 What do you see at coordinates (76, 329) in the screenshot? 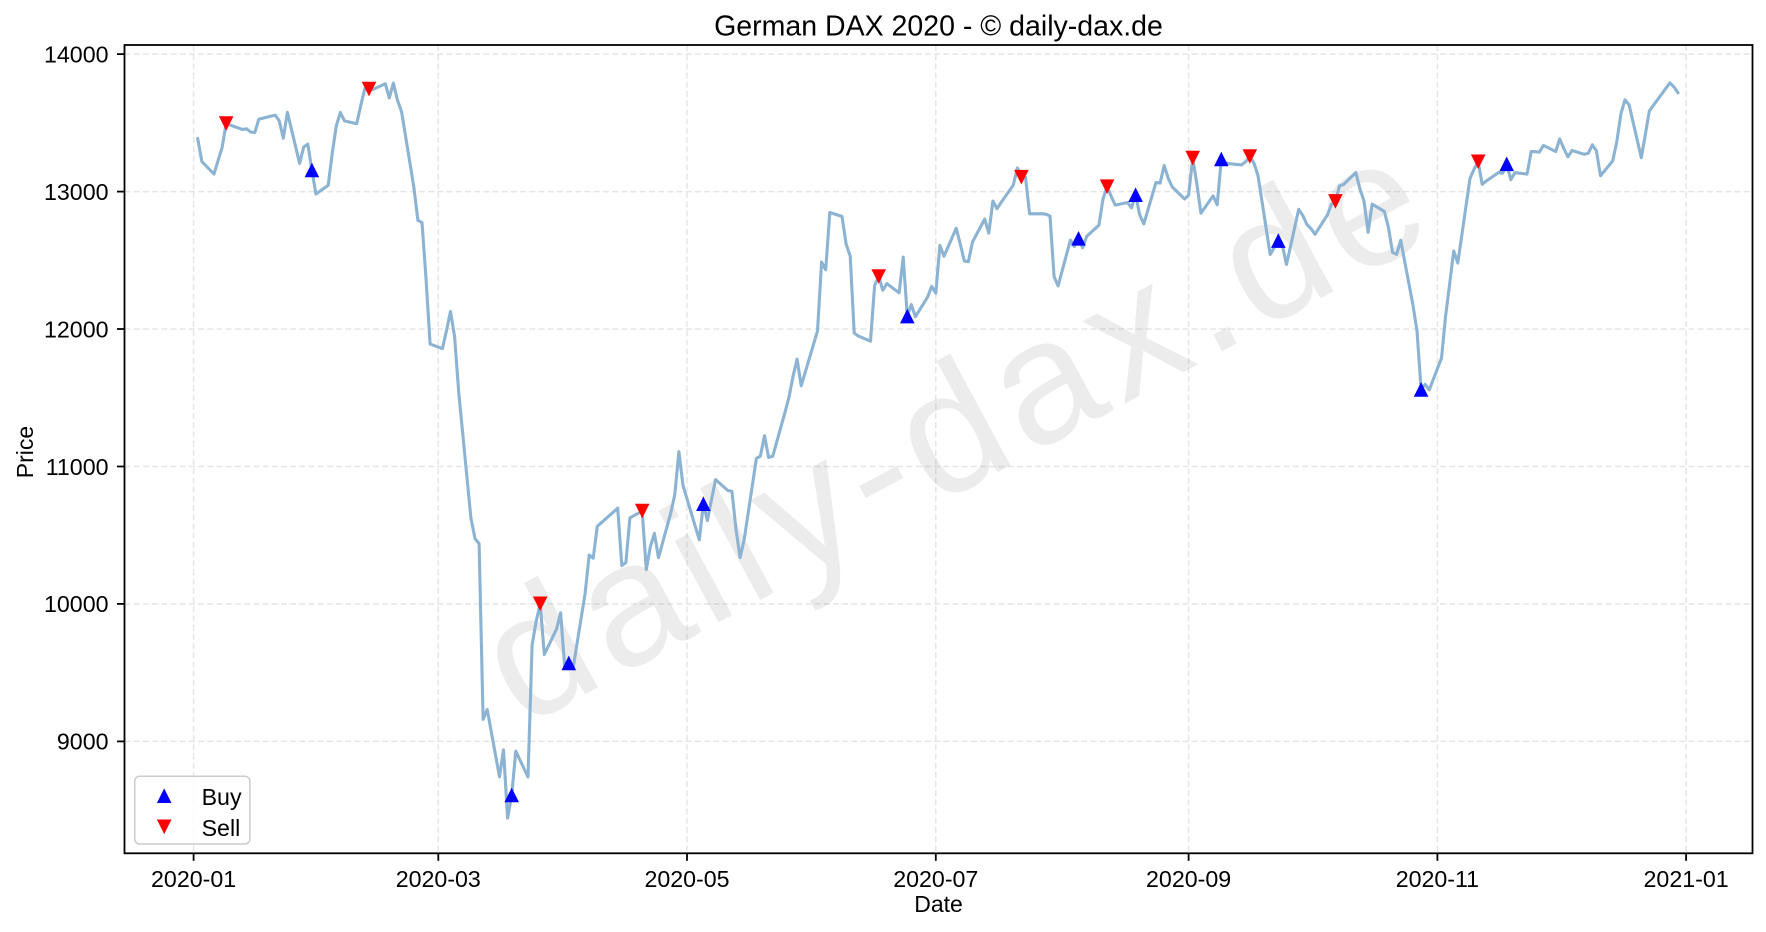
I see `svg-text: 12000` at bounding box center [76, 329].